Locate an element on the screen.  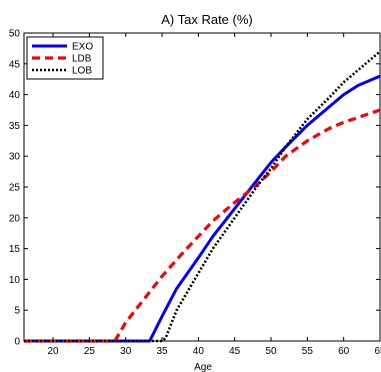
y-tick-label: 15 is located at coordinates (15, 249).